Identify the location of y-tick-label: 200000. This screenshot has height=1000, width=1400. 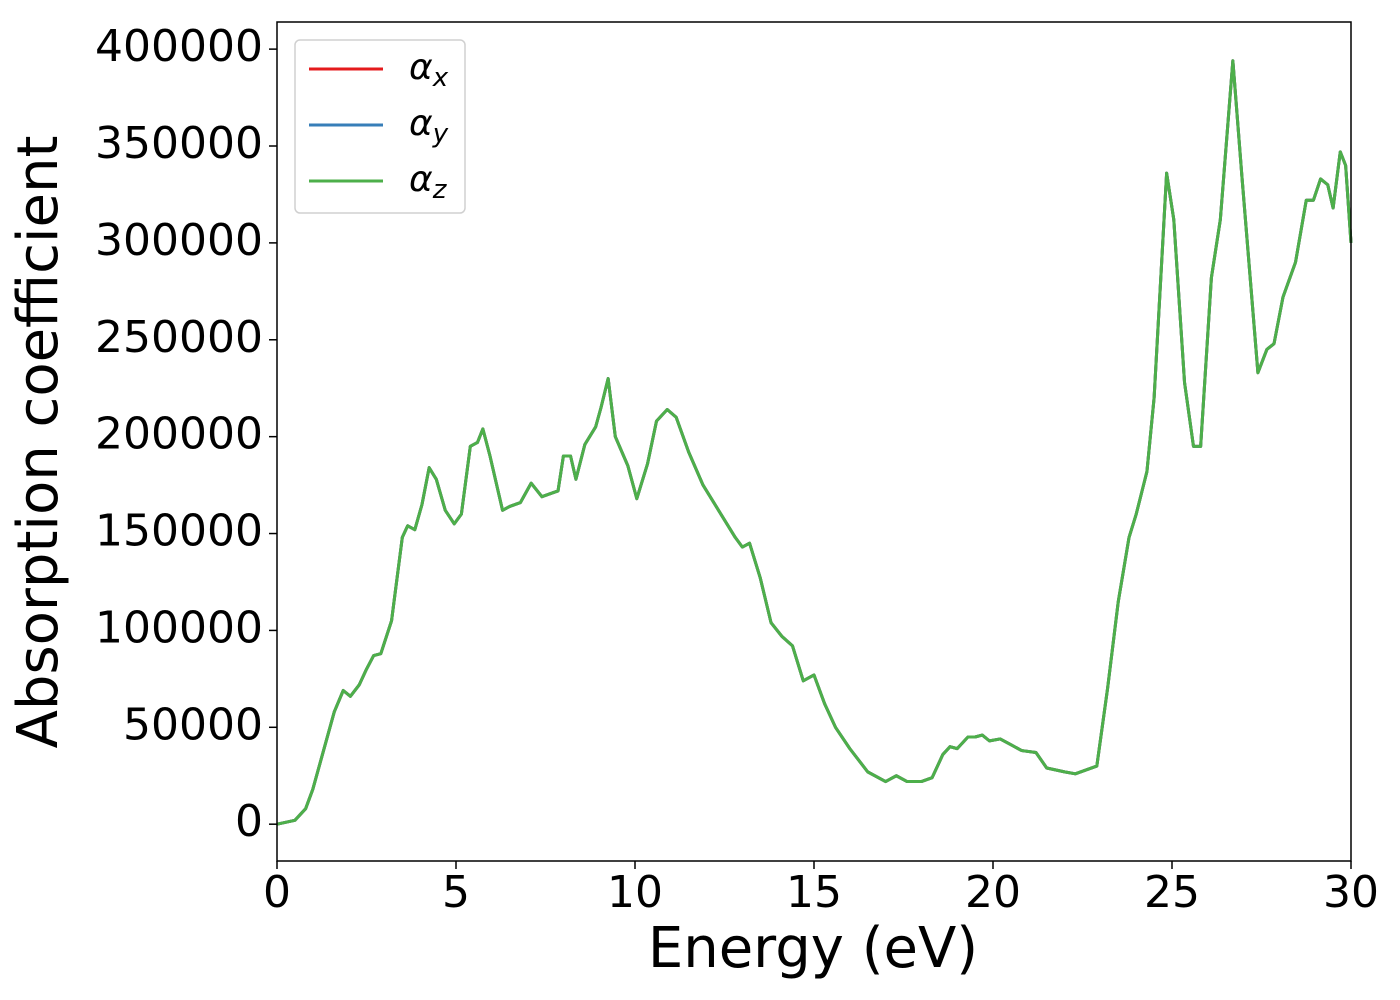
(179, 434).